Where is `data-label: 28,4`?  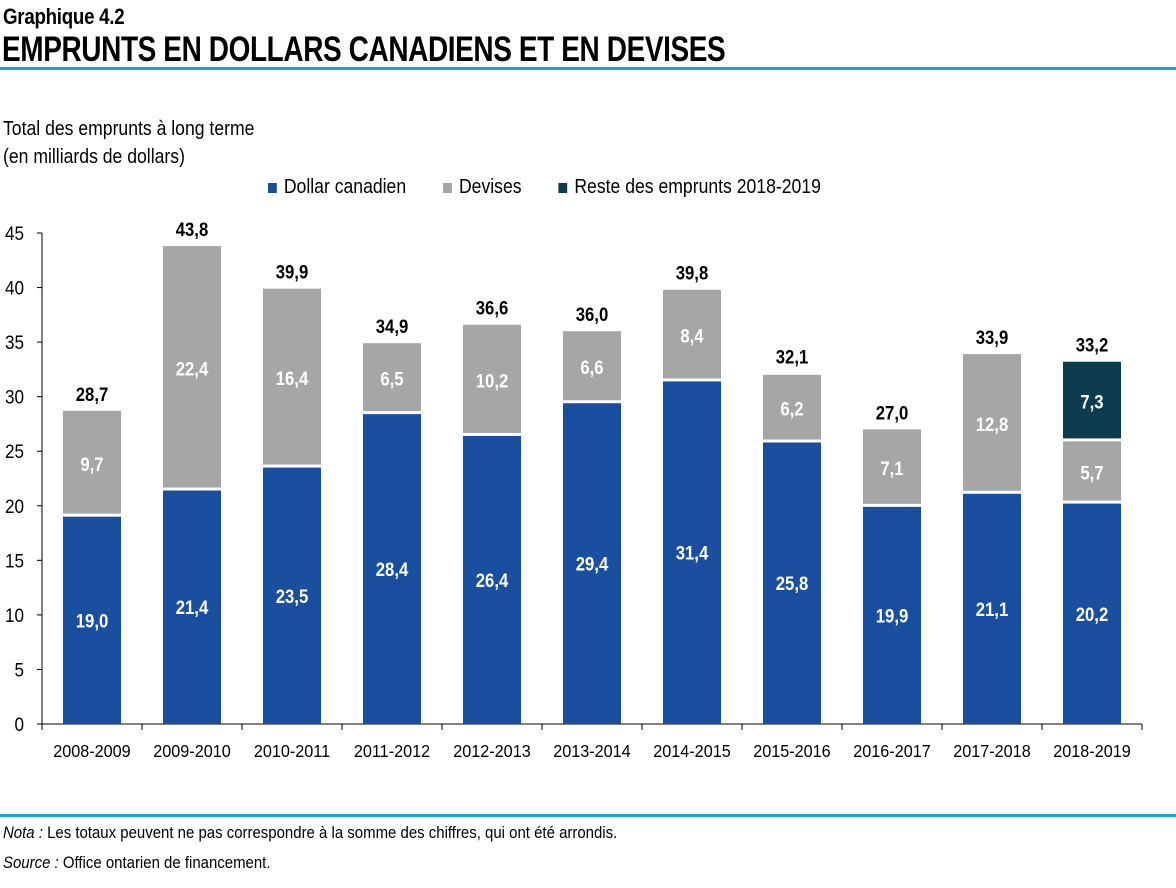 data-label: 28,4 is located at coordinates (392, 569).